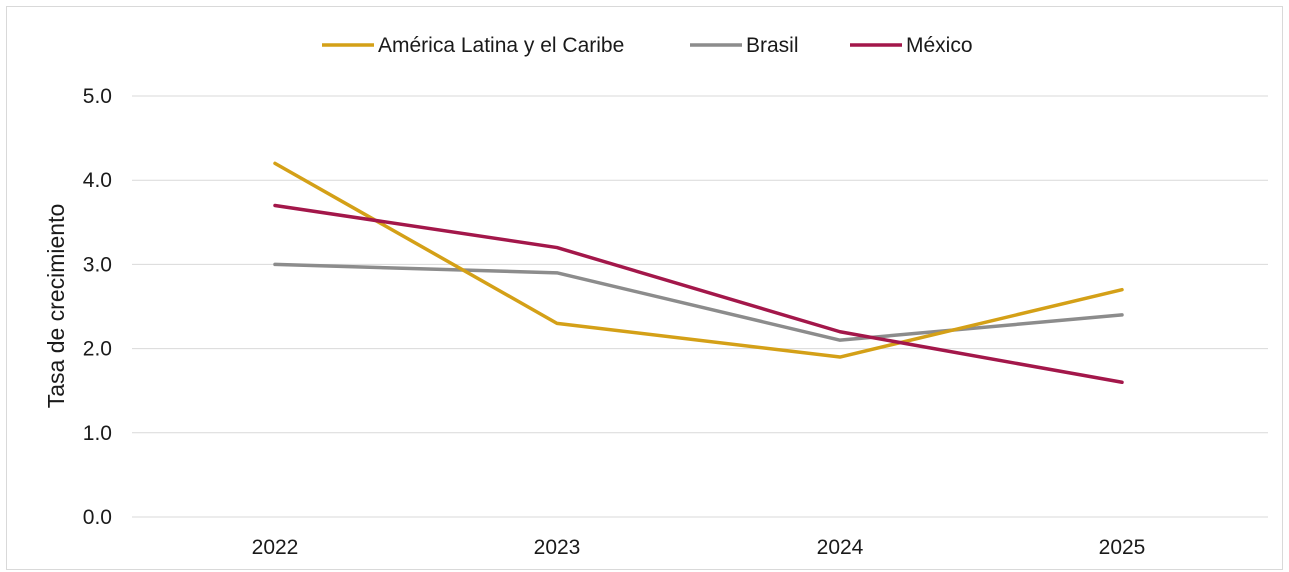 This screenshot has height=572, width=1289. I want to click on legend-label: México, so click(939, 45).